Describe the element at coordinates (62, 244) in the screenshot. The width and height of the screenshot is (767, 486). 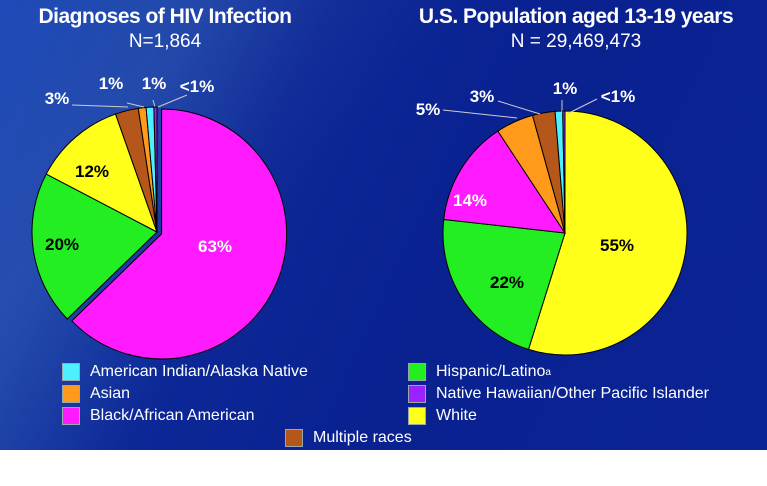
I see `data-label: 20%` at that location.